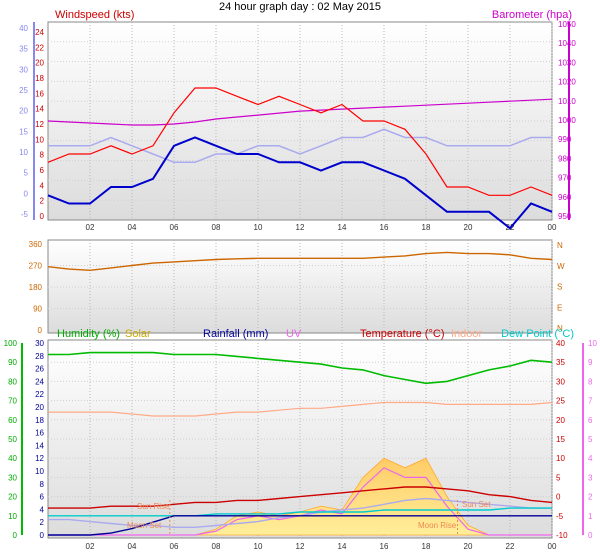  What do you see at coordinates (560, 343) in the screenshot?
I see `tick-temp: 40` at bounding box center [560, 343].